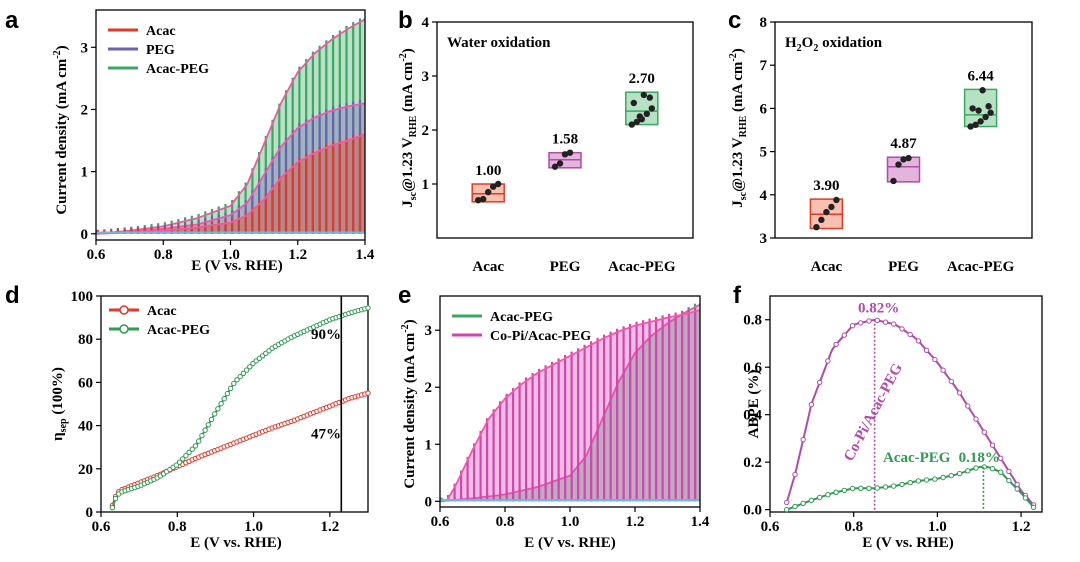  I want to click on panel-d-xtick-label: 0.8, so click(177, 527).